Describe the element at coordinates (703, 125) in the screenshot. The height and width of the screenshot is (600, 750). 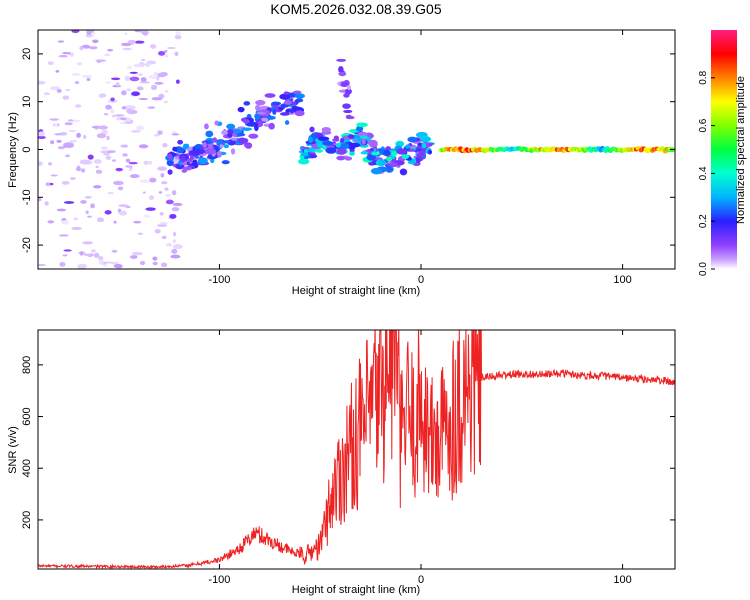
I see `colorbar-tick-label: 0.6` at that location.